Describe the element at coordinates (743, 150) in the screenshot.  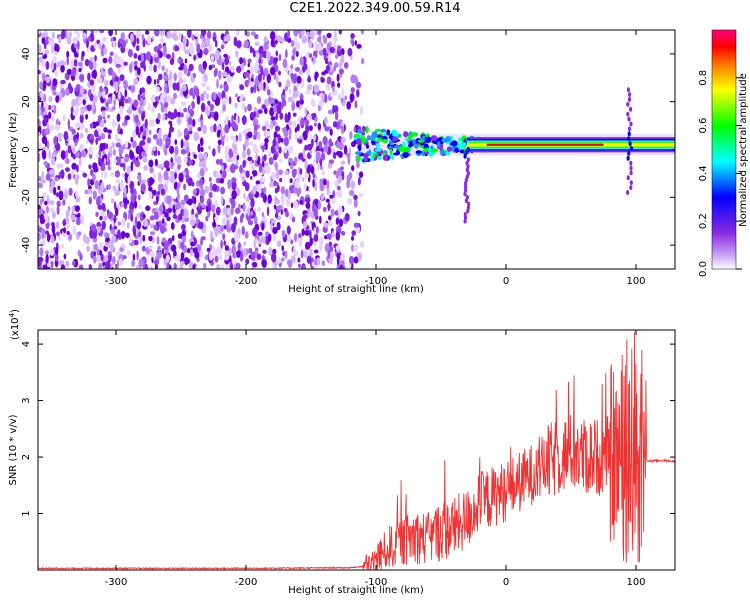
I see `colorbar-label: Normalized spectral amplitude` at that location.